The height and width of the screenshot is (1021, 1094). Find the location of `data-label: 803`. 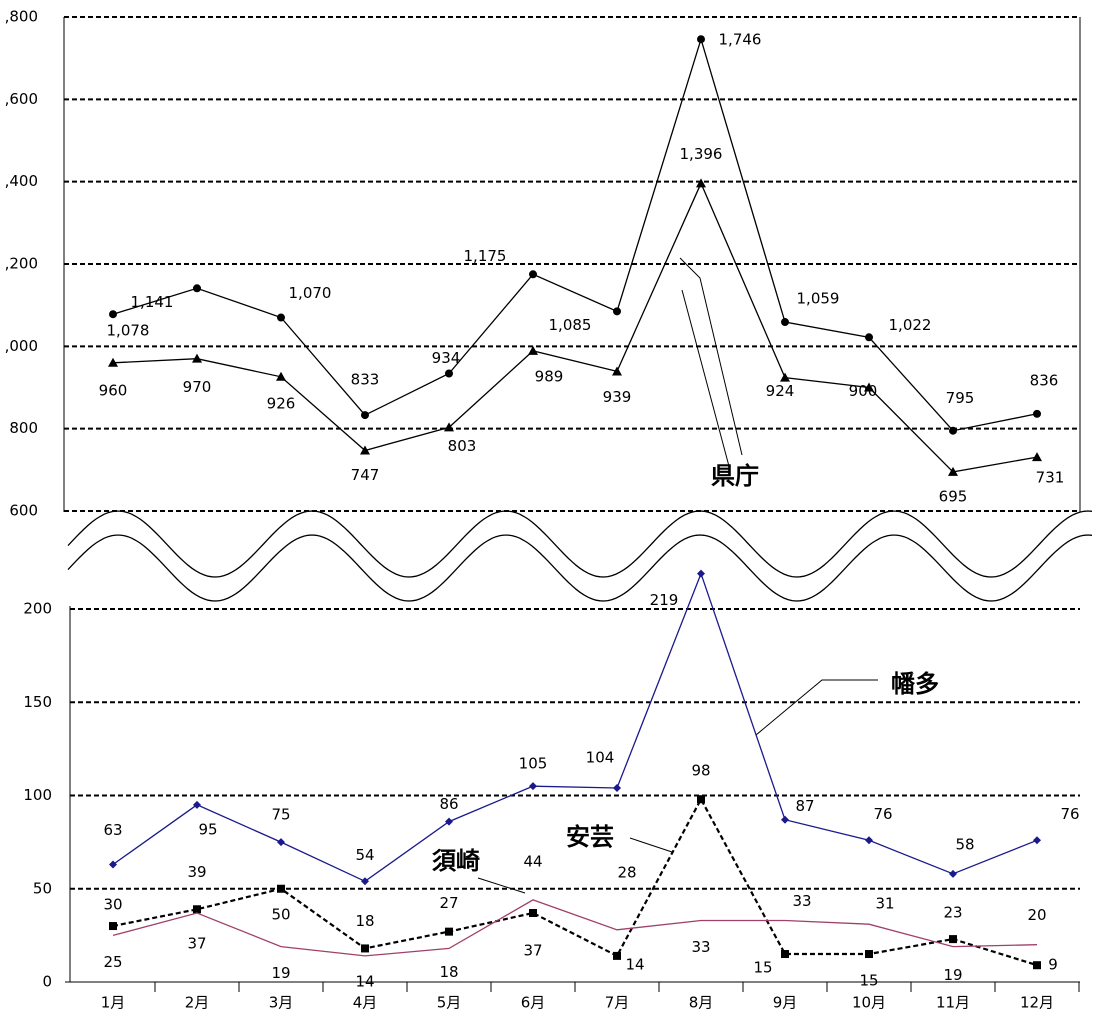

data-label: 803 is located at coordinates (462, 446).